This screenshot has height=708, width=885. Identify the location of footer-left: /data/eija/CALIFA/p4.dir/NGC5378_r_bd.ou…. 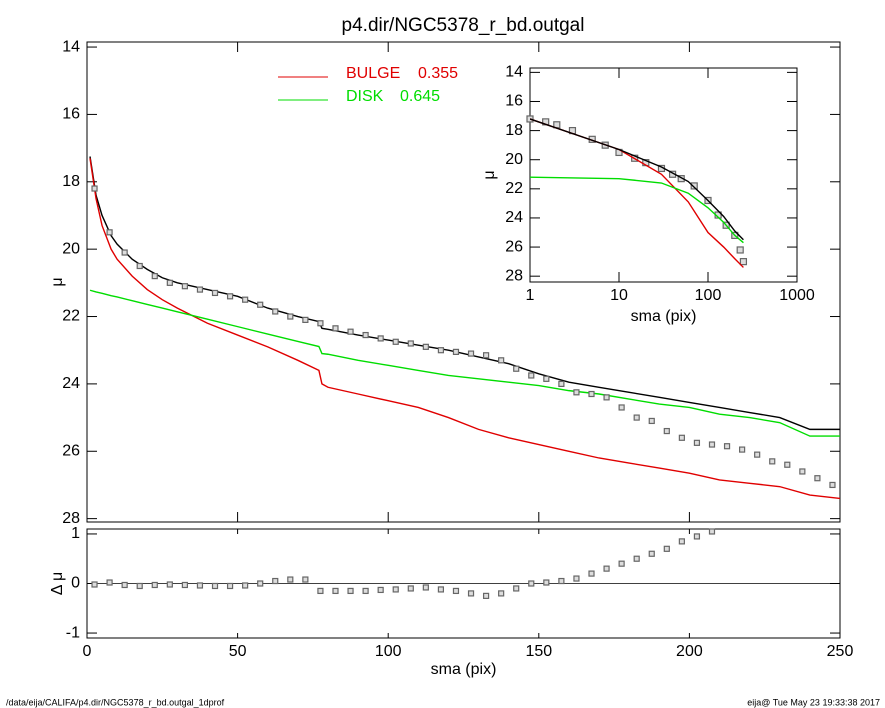
(115, 702).